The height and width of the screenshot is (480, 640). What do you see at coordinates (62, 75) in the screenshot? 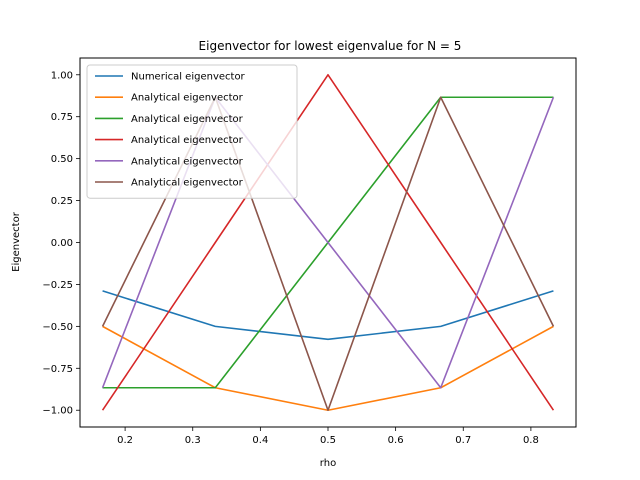
I see `y-tick-label: 1.00` at bounding box center [62, 75].